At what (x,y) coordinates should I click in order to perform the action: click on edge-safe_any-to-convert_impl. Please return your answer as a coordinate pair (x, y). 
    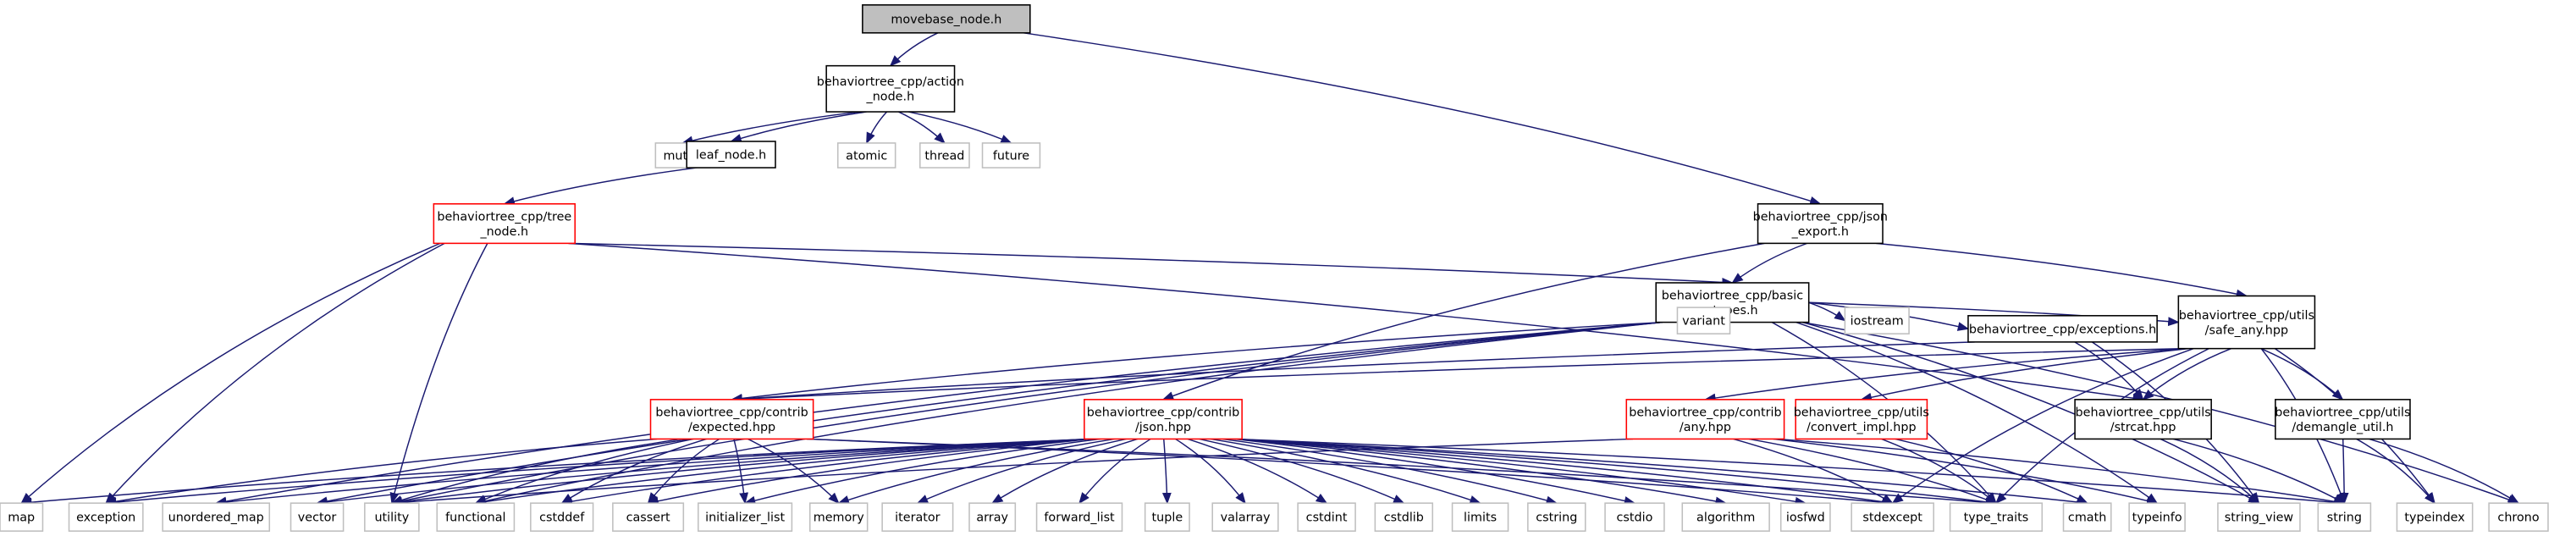
    Looking at the image, I should click on (2024, 375).